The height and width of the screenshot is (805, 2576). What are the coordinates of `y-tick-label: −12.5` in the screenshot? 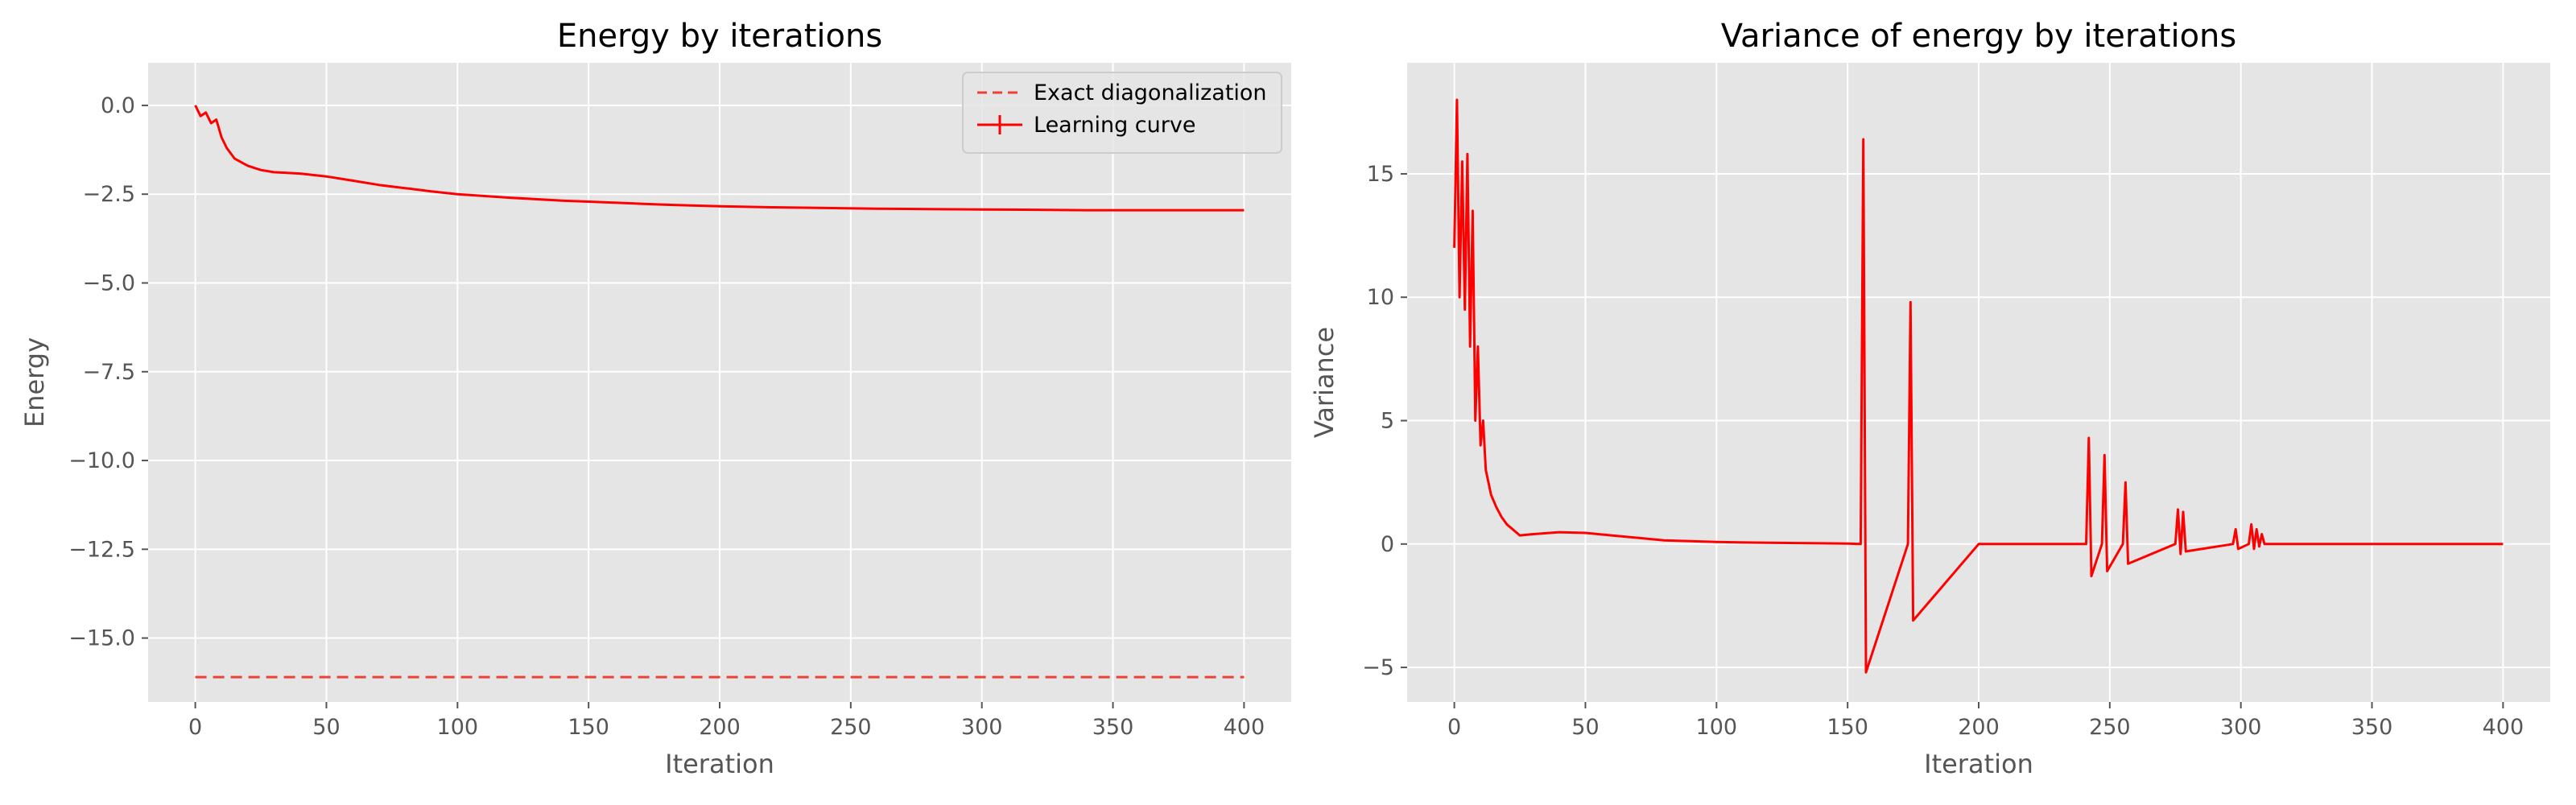 It's located at (101, 549).